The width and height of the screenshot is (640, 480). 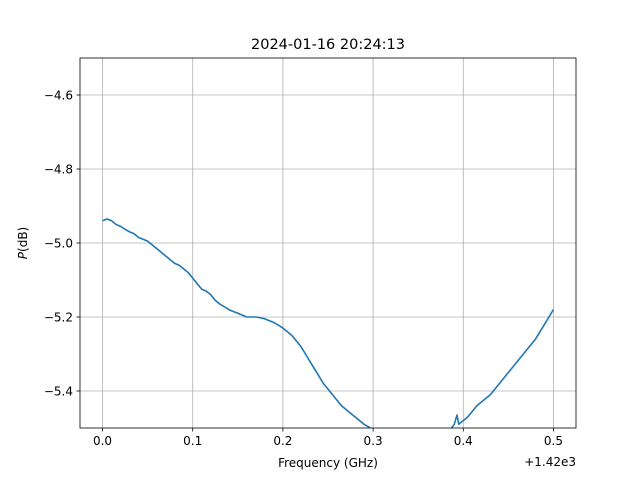 What do you see at coordinates (102, 441) in the screenshot?
I see `x-tick-label: 0.0` at bounding box center [102, 441].